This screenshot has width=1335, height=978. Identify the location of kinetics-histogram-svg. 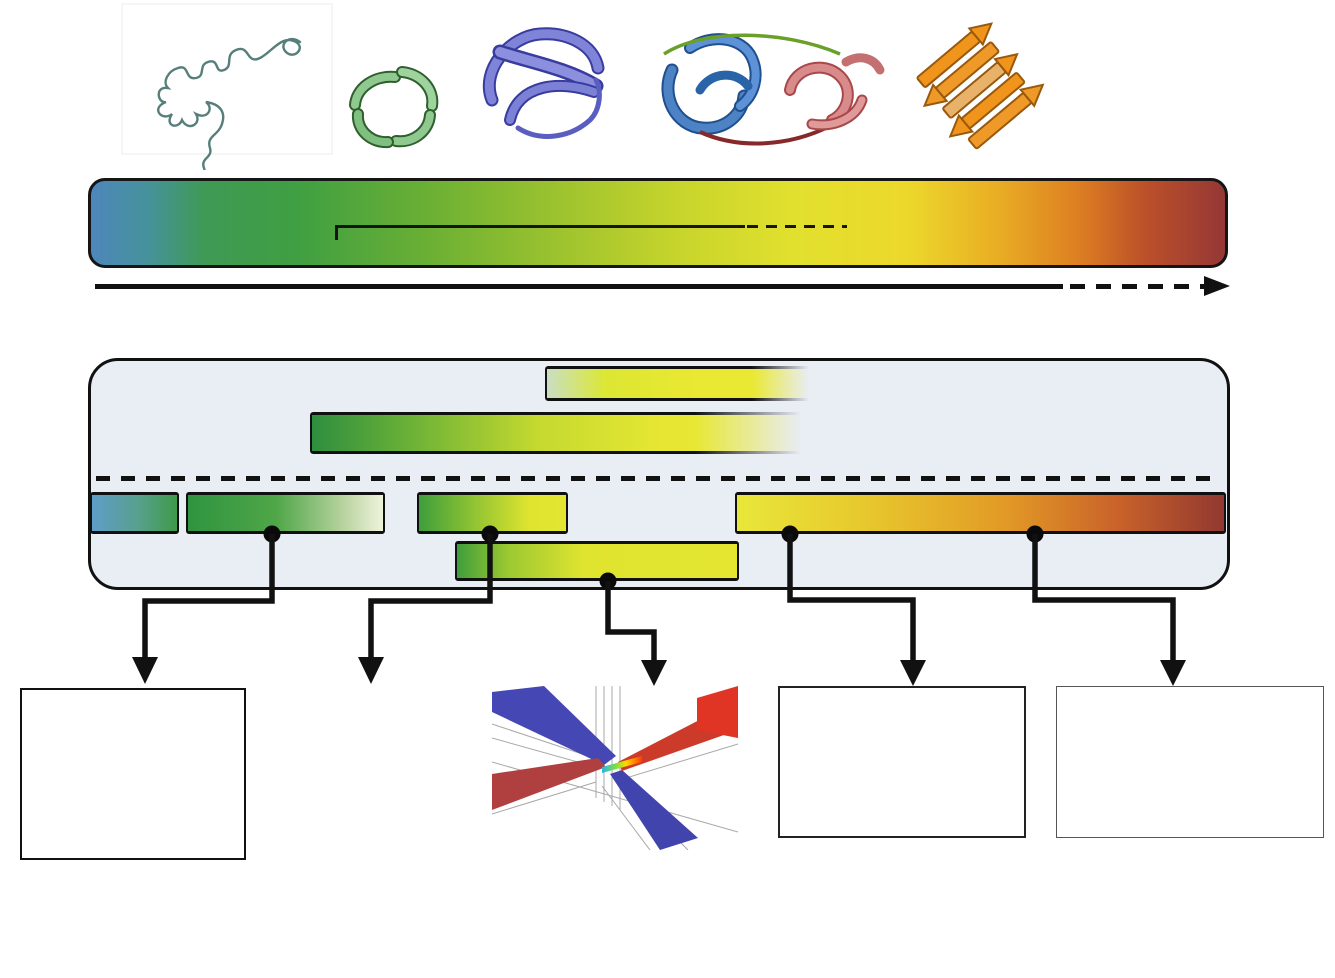
(1189, 761).